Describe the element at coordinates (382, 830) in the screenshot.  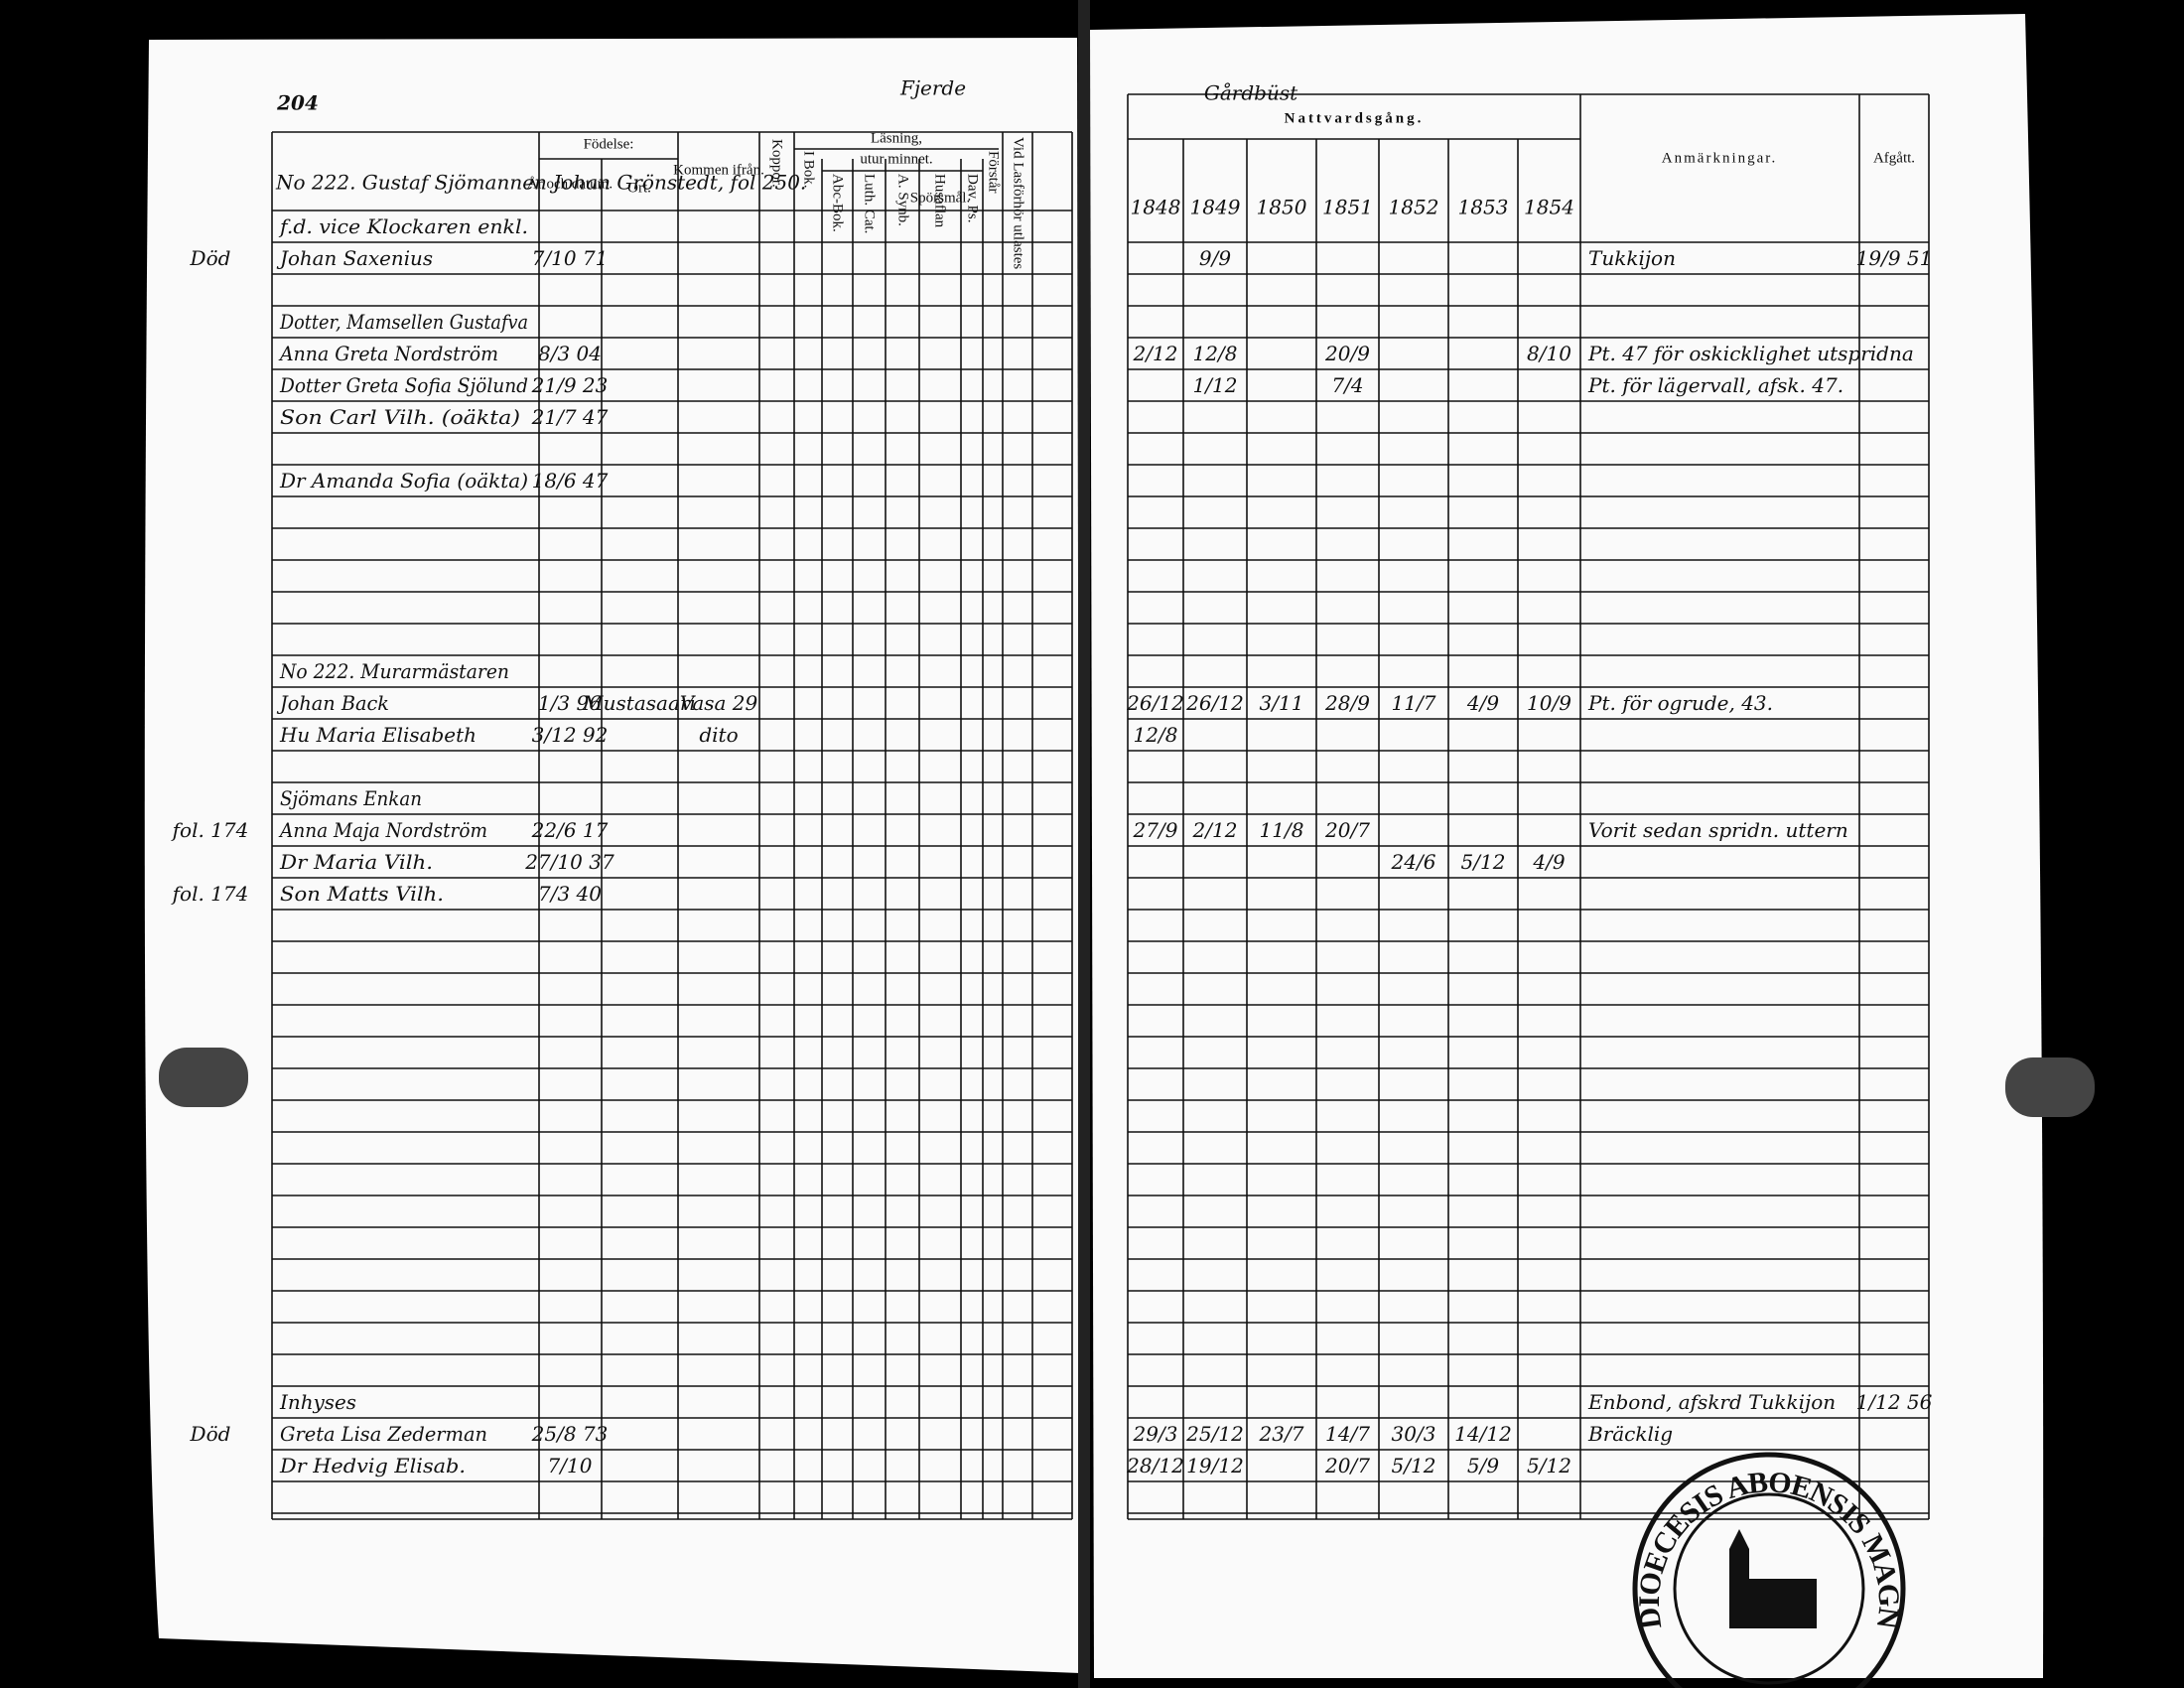
I see `entry-name: Anna Maja Nordström` at that location.